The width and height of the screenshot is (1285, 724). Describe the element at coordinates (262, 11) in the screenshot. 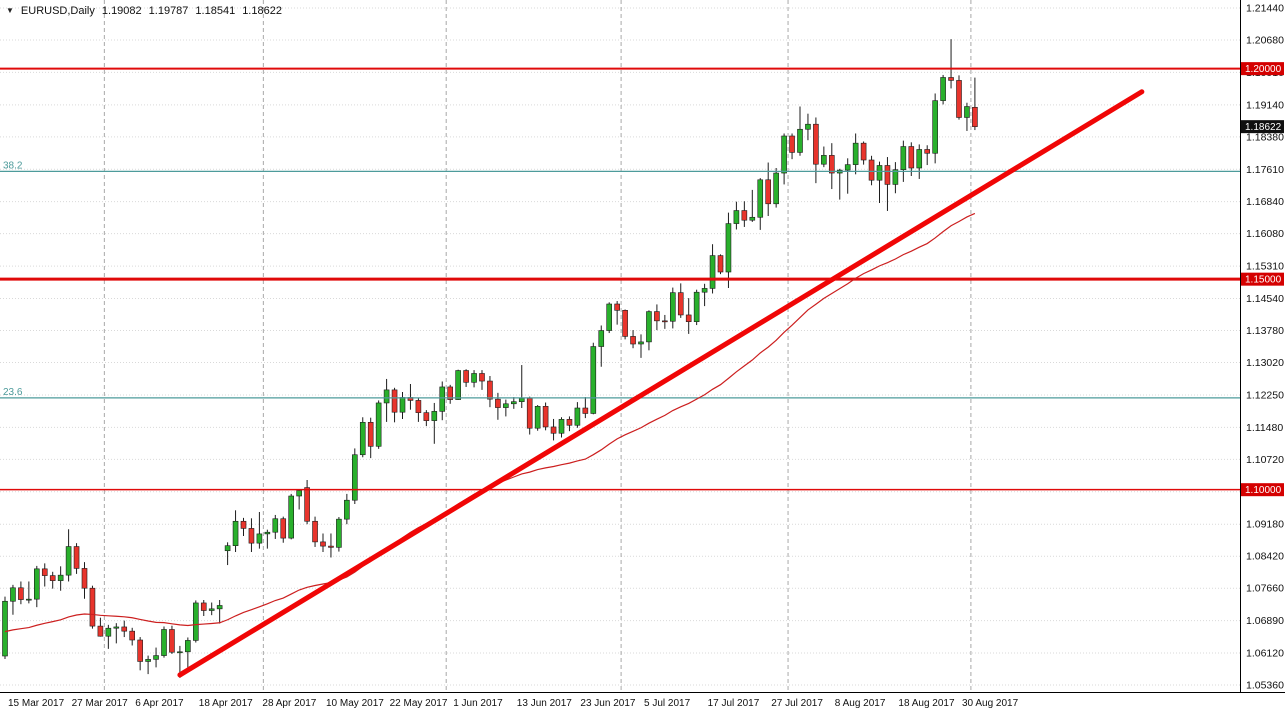

I see `quote-close: 1.18622` at that location.